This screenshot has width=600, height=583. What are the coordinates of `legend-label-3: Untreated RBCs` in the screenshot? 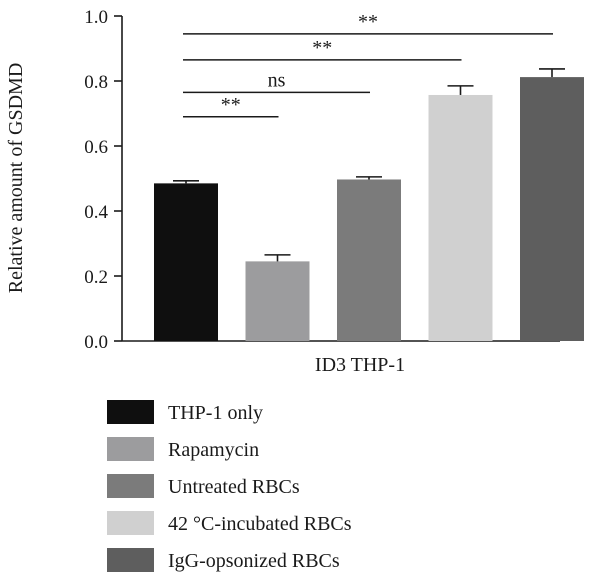 It's located at (234, 487).